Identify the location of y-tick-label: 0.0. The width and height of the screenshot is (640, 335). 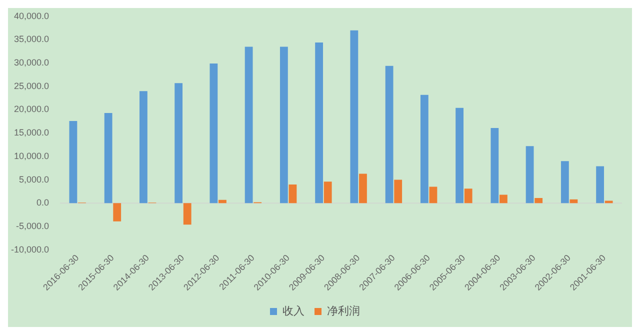
(43, 203).